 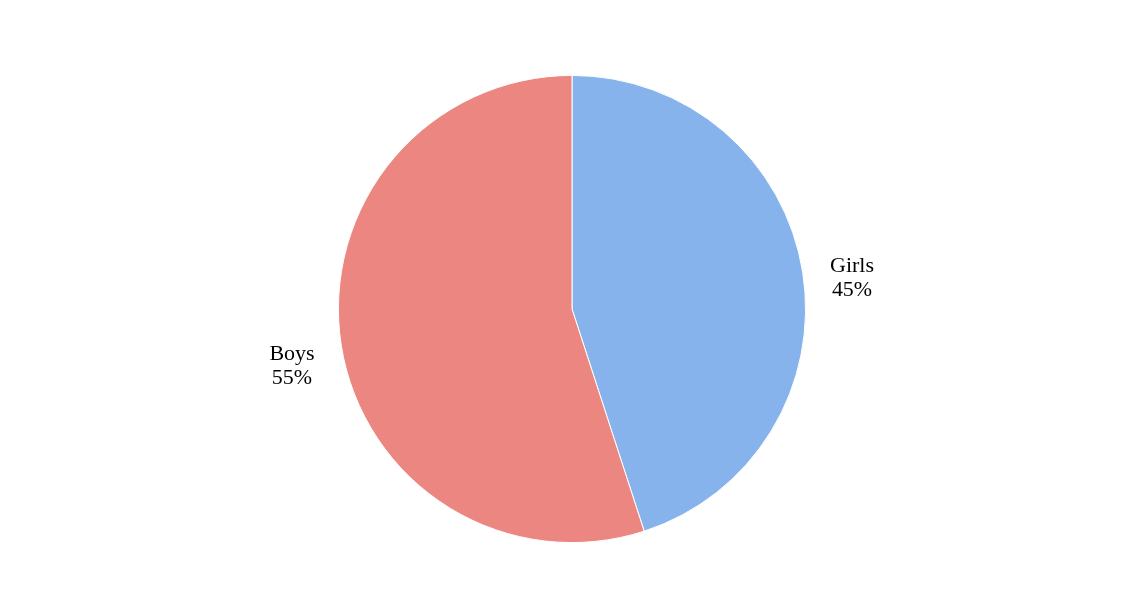 I want to click on data-label: 45%, so click(x=852, y=288).